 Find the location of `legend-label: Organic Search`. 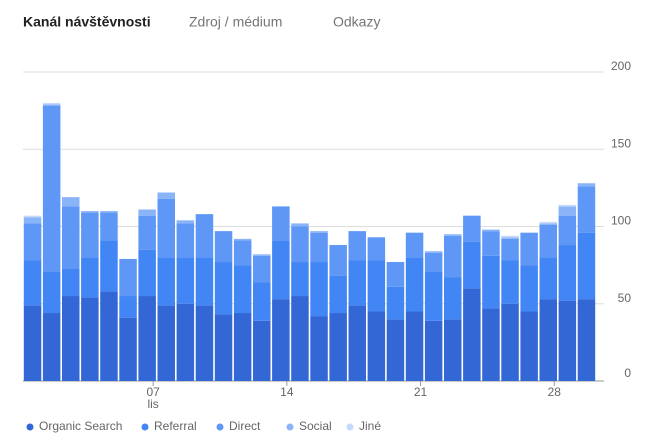

legend-label: Organic Search is located at coordinates (80, 426).